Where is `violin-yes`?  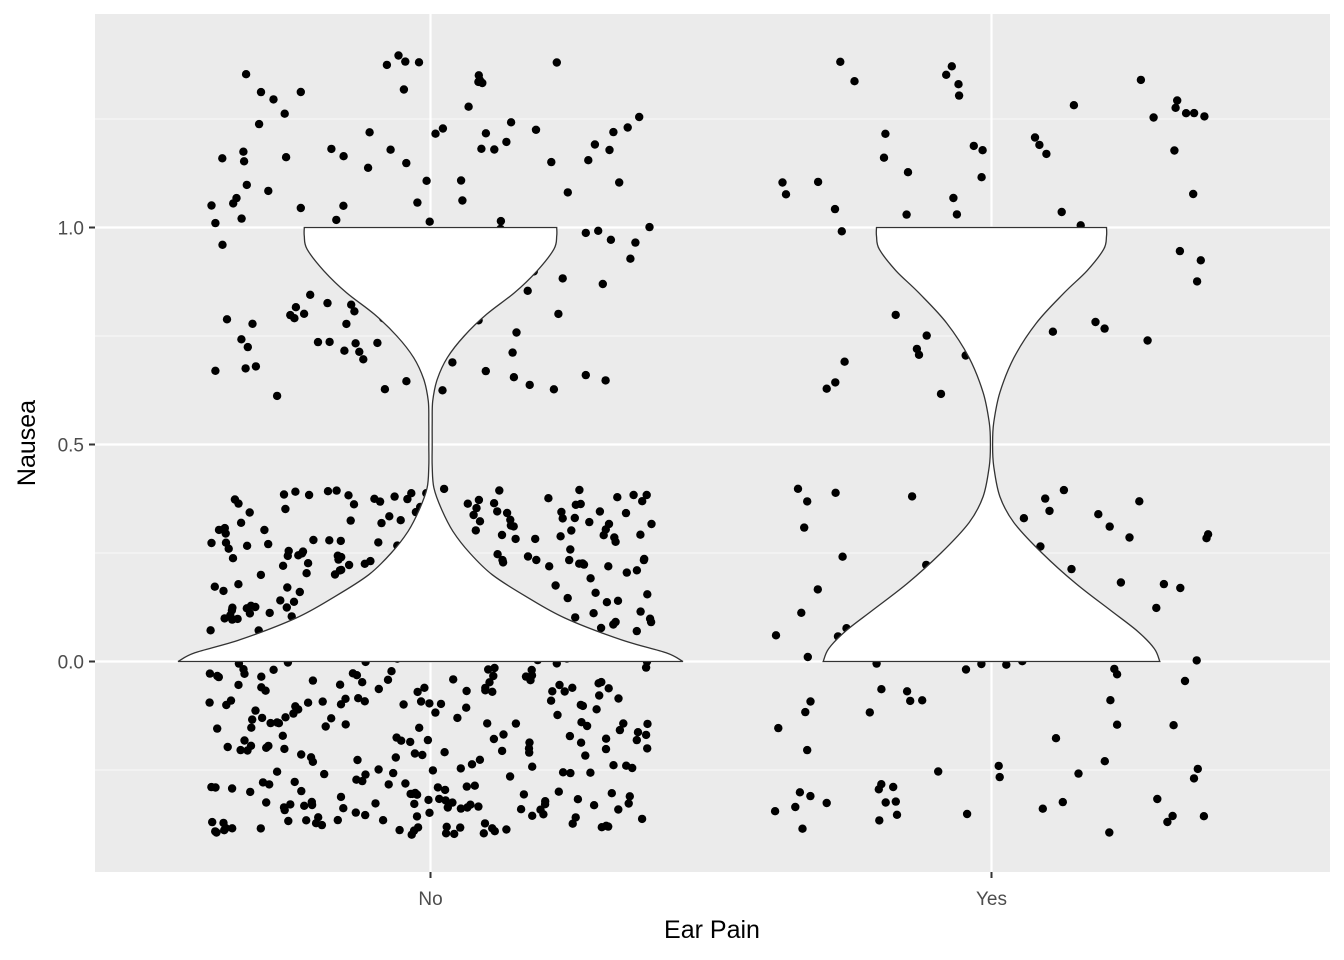 violin-yes is located at coordinates (991, 444).